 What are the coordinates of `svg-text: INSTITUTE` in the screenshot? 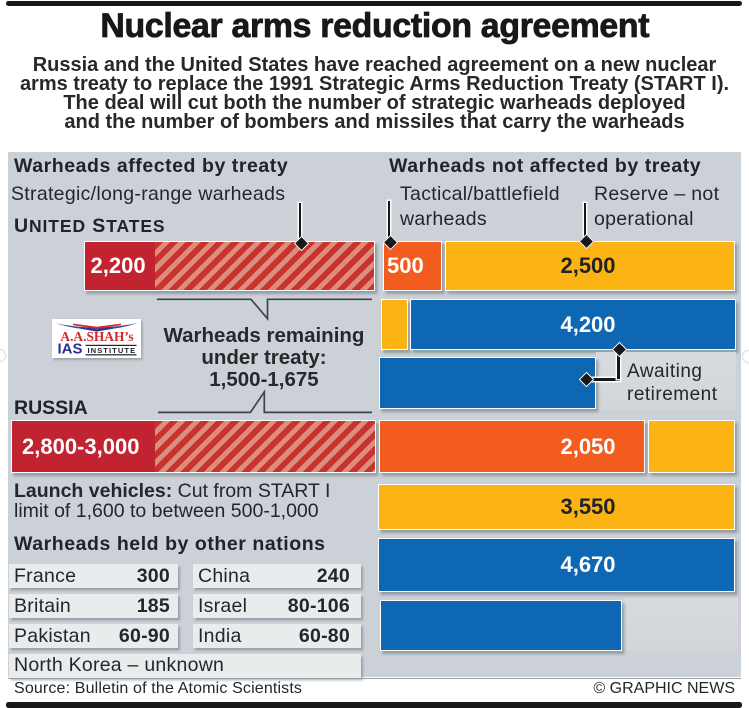 It's located at (111, 350).